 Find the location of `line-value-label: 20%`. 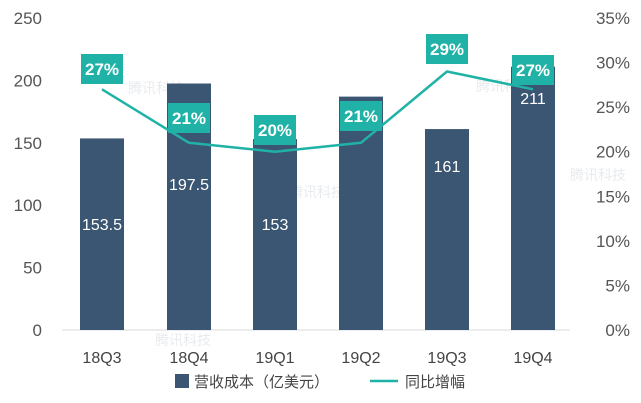

line-value-label: 20% is located at coordinates (275, 130).